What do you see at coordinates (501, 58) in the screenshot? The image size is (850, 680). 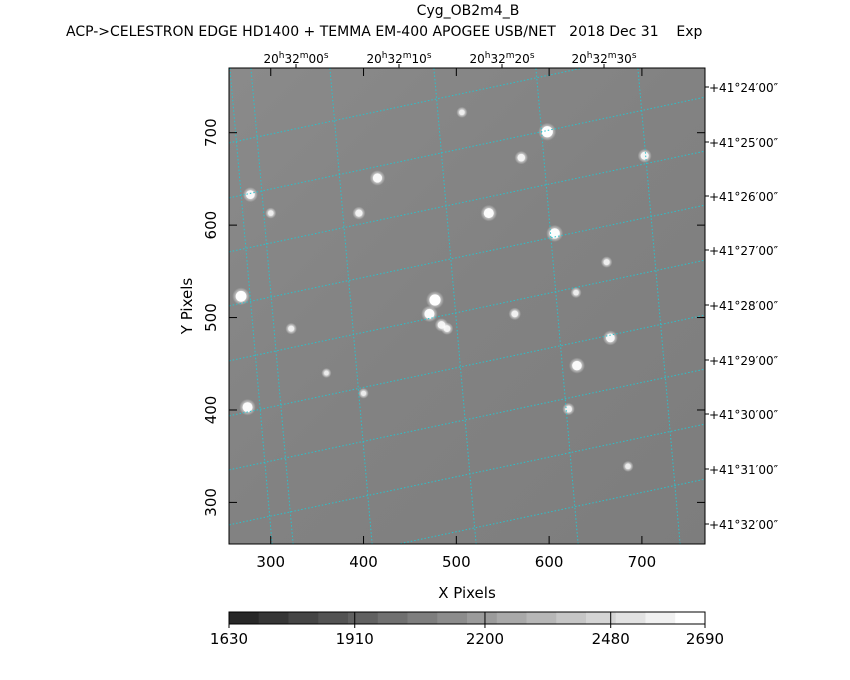 I see `ra-tick-label: 20h32m20s` at bounding box center [501, 58].